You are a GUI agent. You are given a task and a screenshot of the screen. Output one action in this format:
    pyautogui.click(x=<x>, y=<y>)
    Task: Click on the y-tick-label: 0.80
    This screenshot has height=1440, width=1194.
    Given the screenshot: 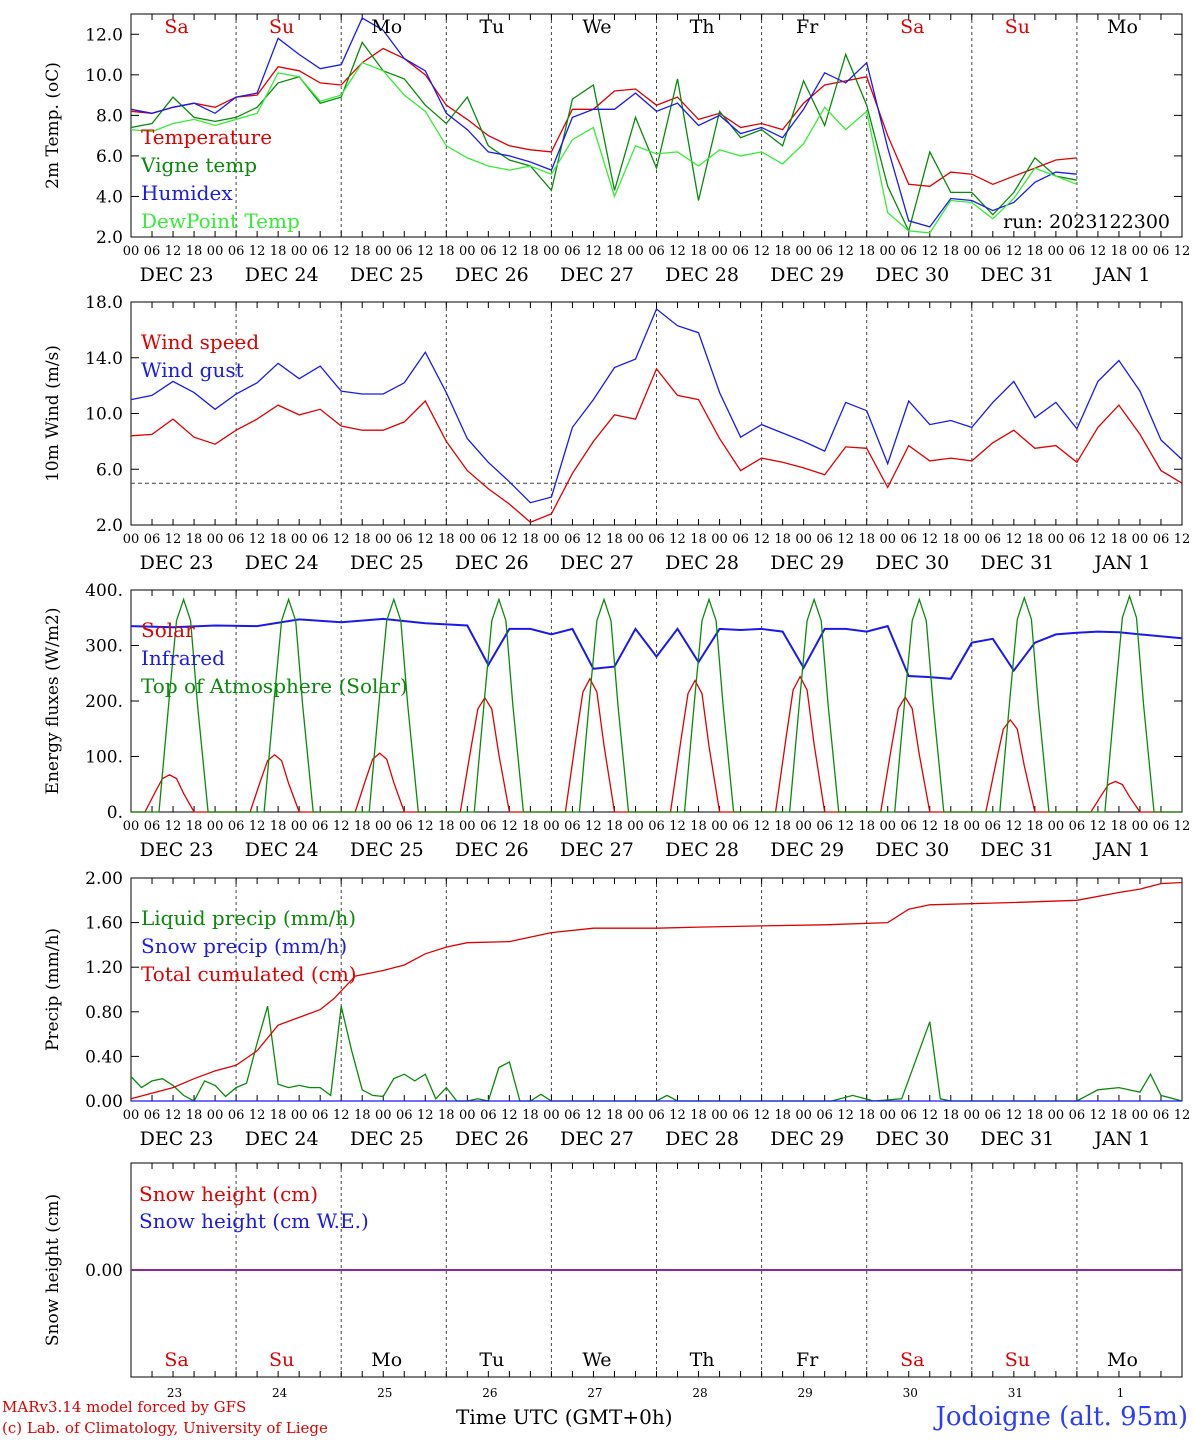 What is the action you would take?
    pyautogui.click(x=104, y=1013)
    